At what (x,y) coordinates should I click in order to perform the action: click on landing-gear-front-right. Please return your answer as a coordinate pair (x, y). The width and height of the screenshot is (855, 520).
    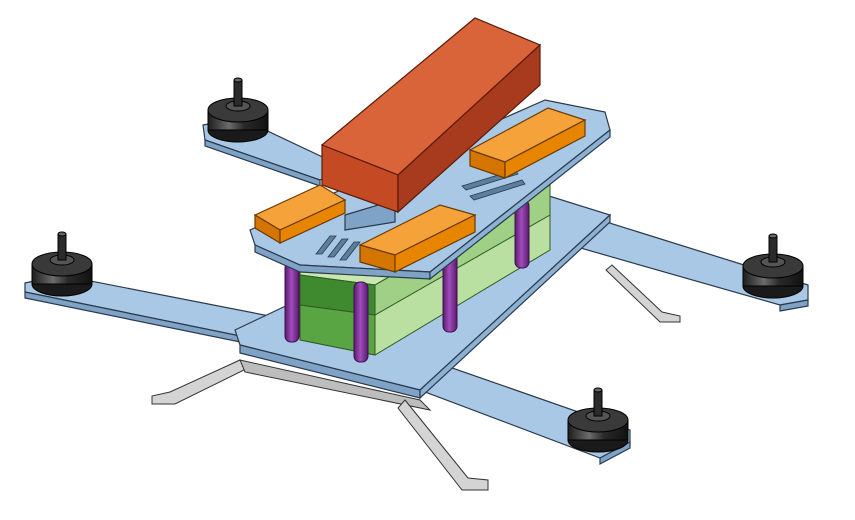
    Looking at the image, I should click on (443, 445).